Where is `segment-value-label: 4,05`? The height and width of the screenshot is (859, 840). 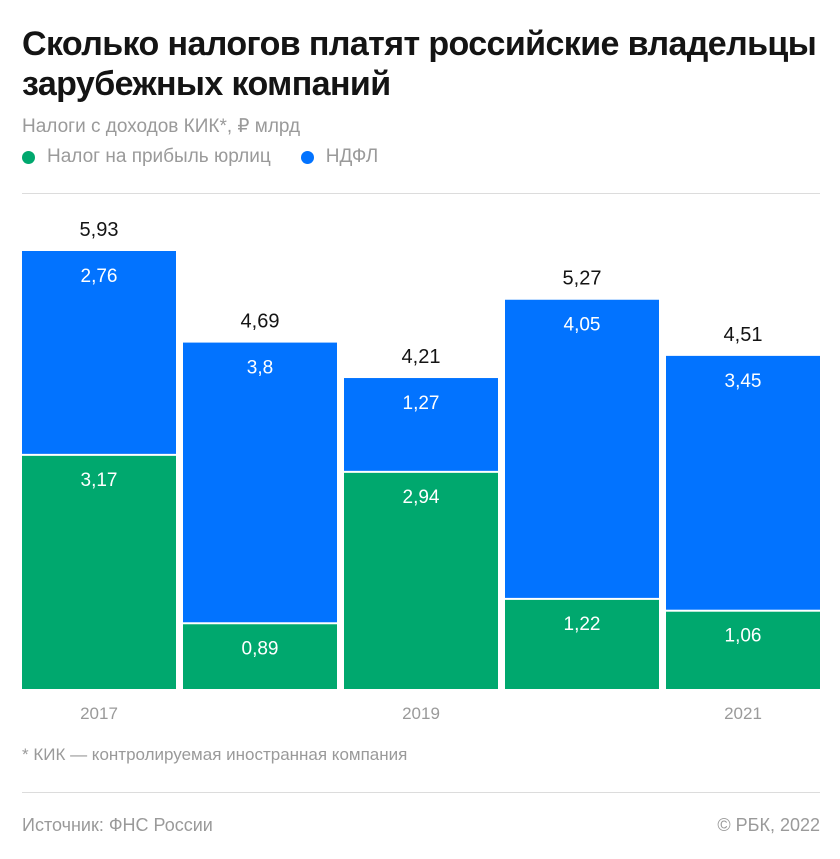
segment-value-label: 4,05 is located at coordinates (582, 325).